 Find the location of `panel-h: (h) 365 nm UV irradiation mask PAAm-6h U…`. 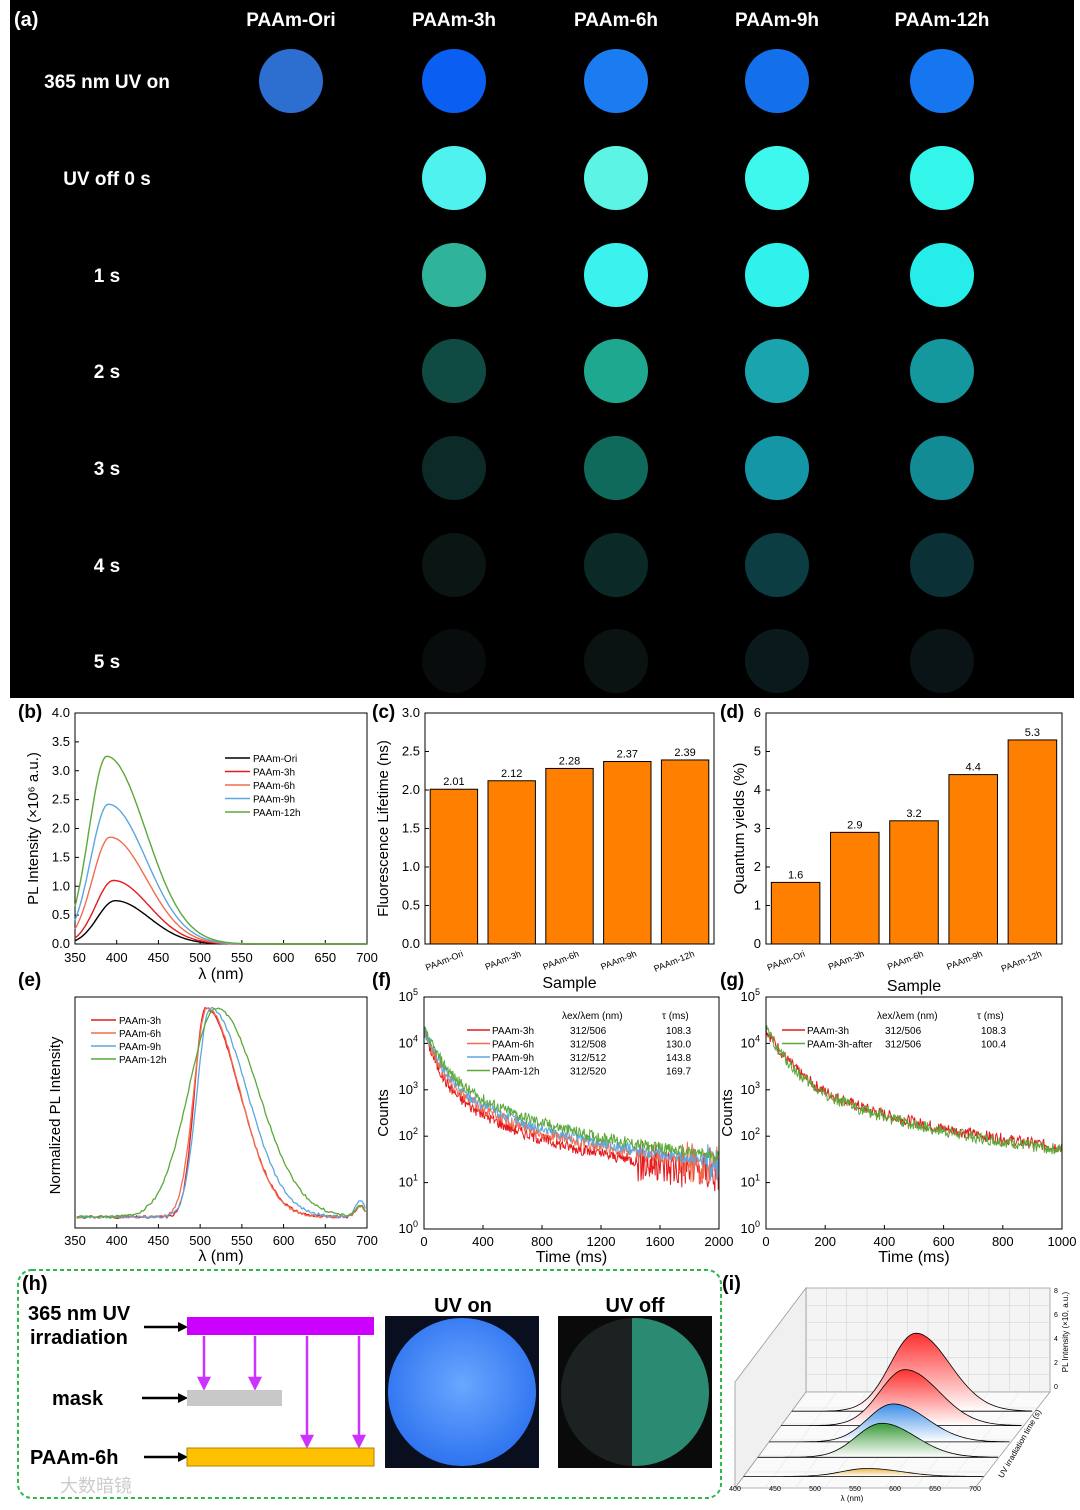

panel-h: (h) 365 nm UV irradiation mask PAAm-6h U… is located at coordinates (369, 1384).